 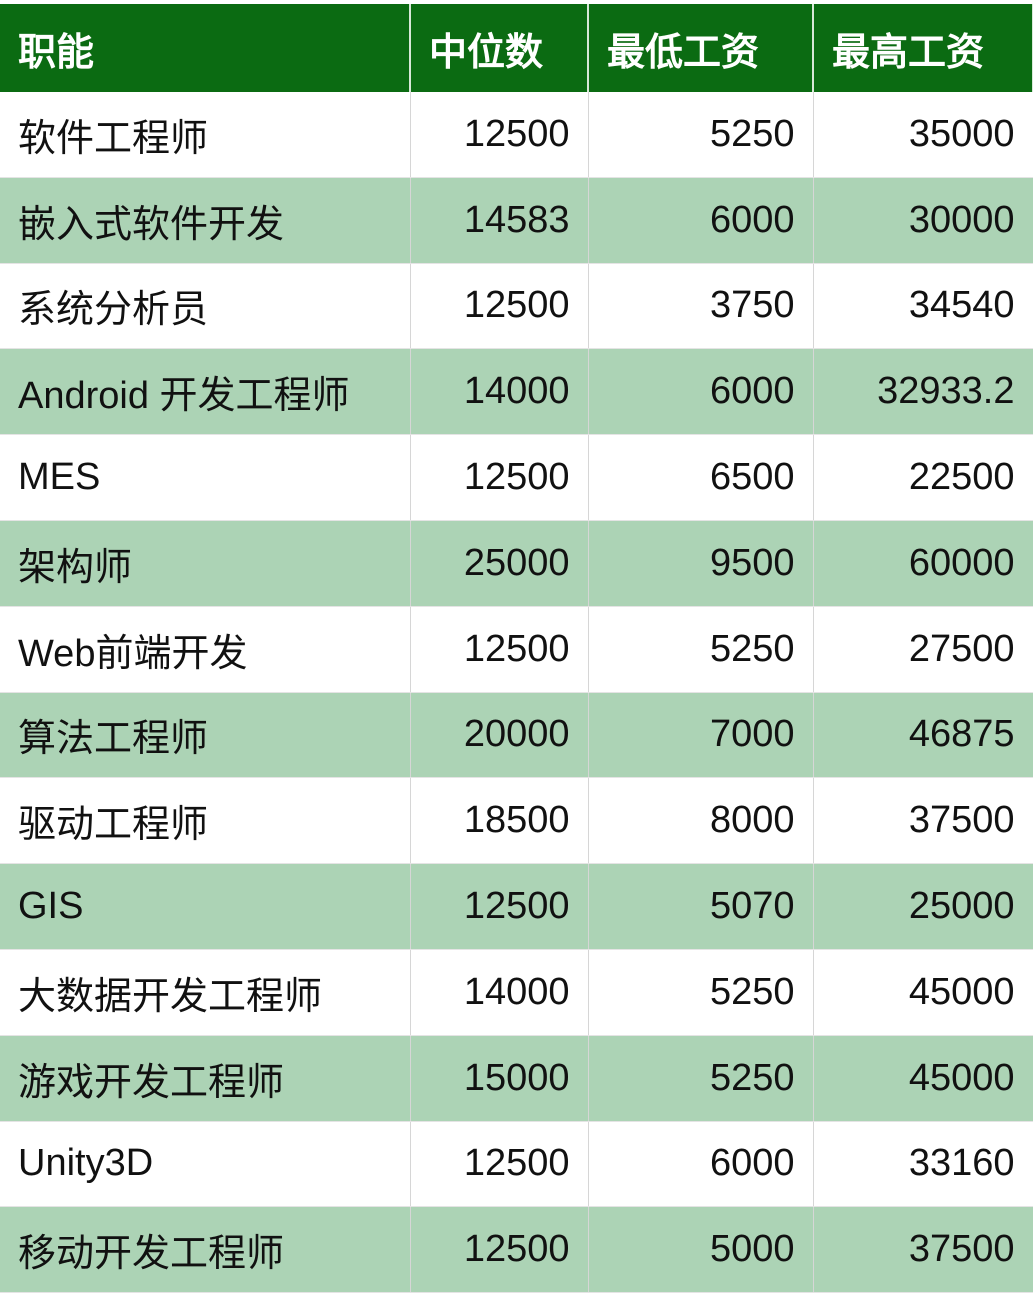 I want to click on table-row: 驱动工程师 18500 8000 37500, so click(x=516, y=821).